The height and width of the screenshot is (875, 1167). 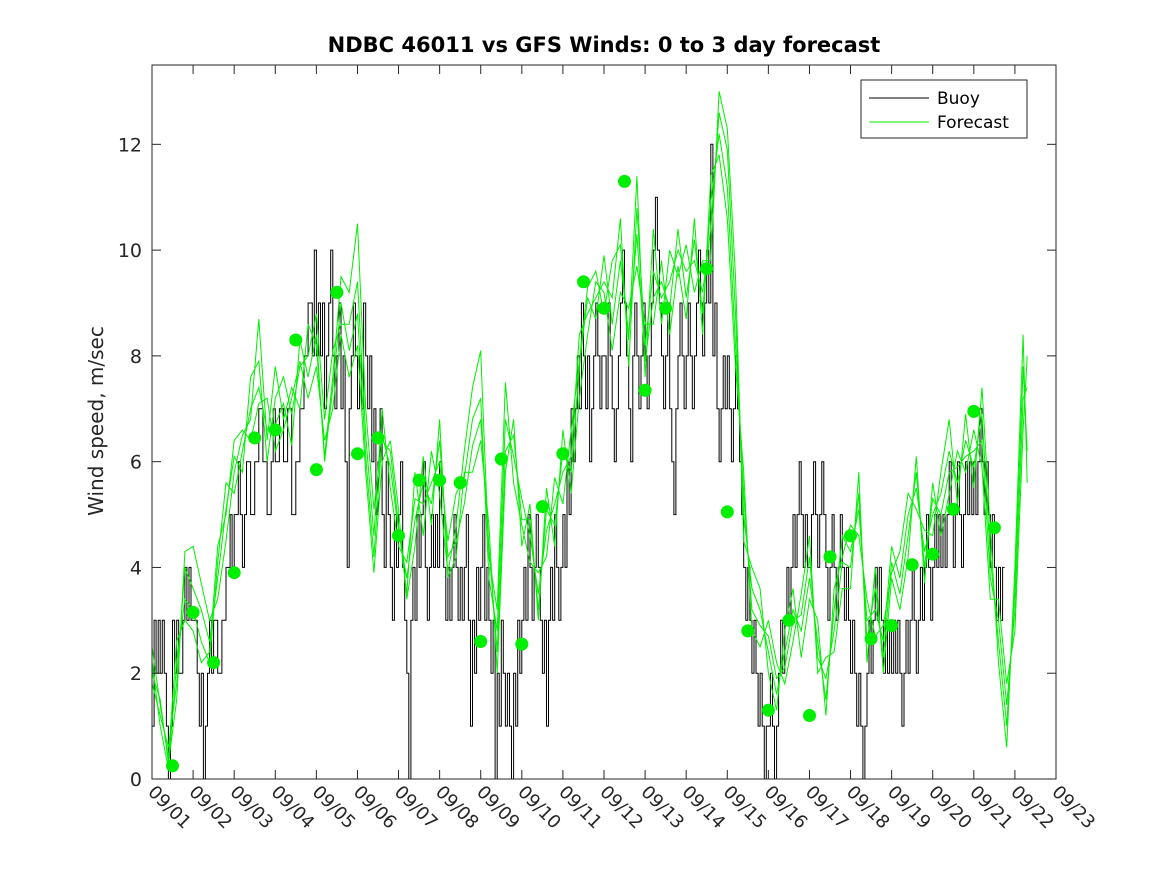 What do you see at coordinates (958, 99) in the screenshot?
I see `legend-label-buoy: Buoy` at bounding box center [958, 99].